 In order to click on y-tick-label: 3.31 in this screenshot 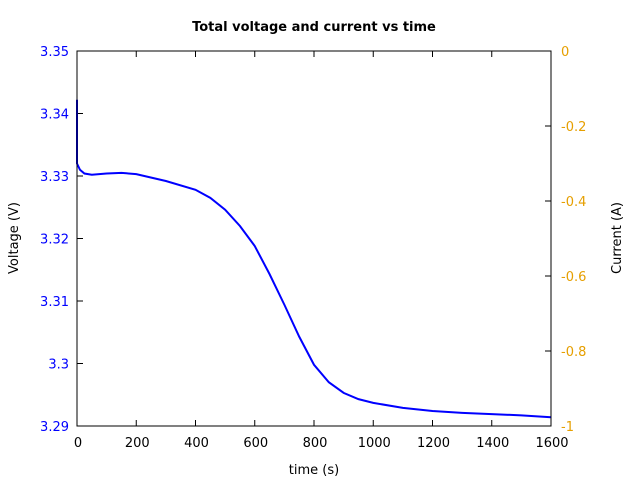, I will do `click(54, 302)`.